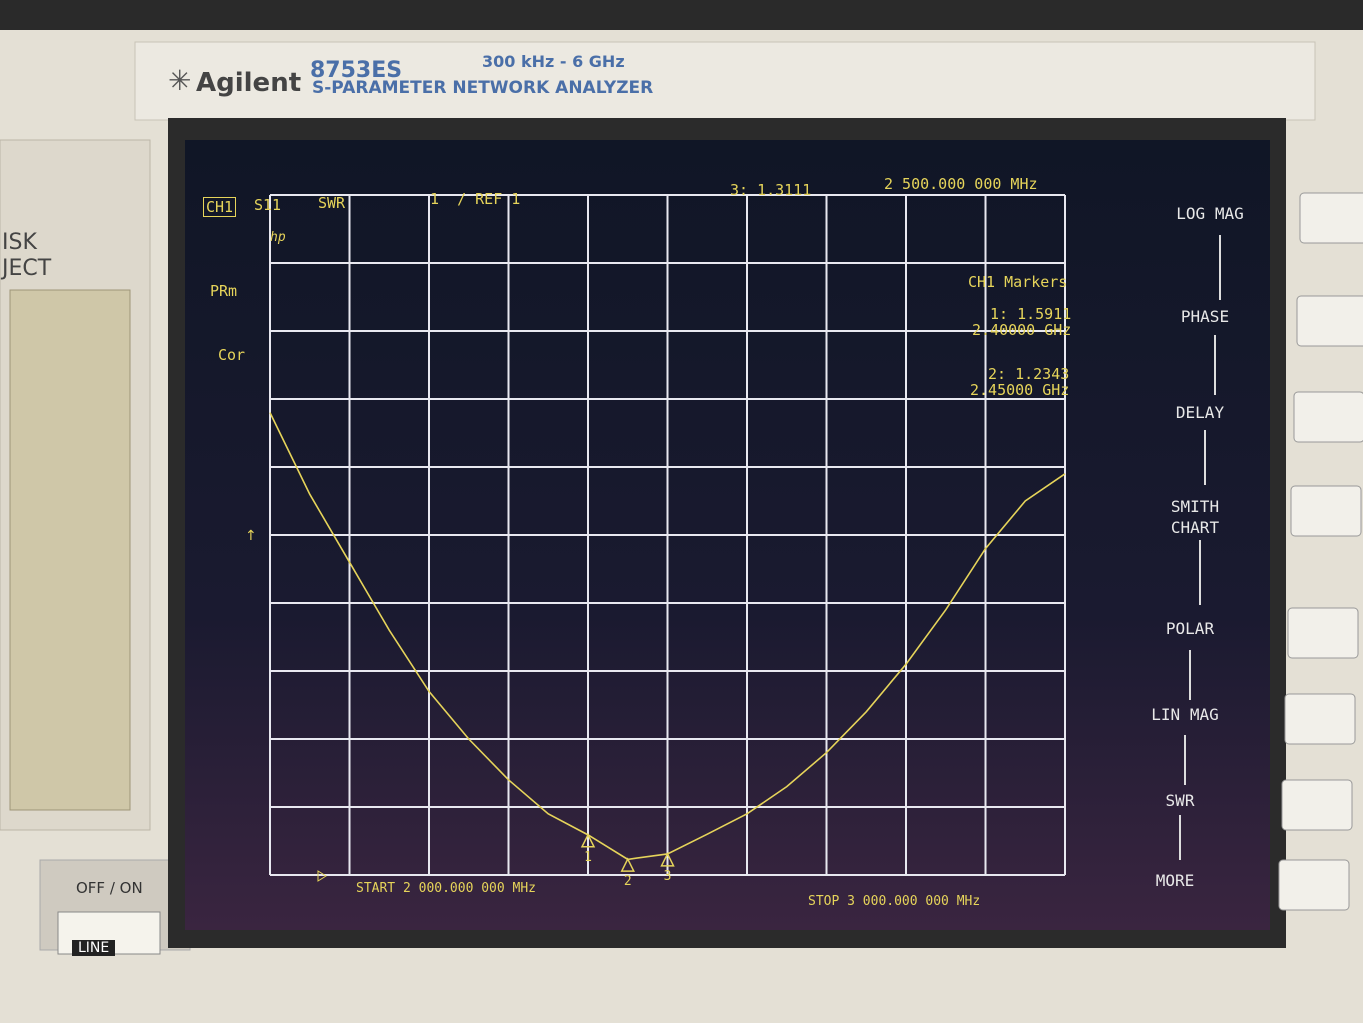 This screenshot has width=1363, height=1023. Describe the element at coordinates (483, 88) in the screenshot. I see `description: S-PARAMETER NETWORK ANALYZER` at that location.